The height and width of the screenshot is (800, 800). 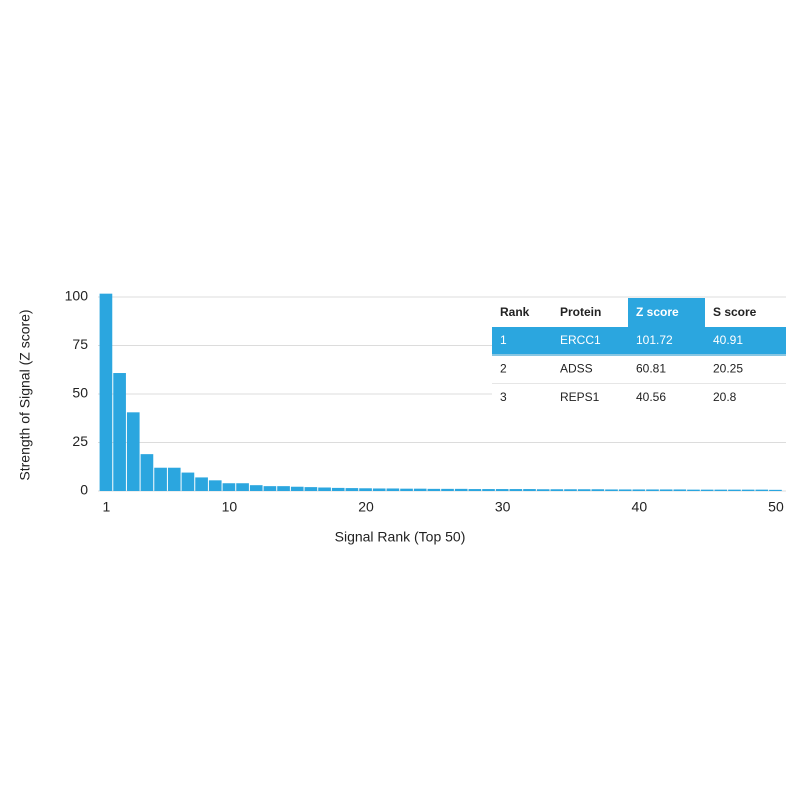 I want to click on y-axis-label: Strength of Signal (Z score), so click(x=25, y=394).